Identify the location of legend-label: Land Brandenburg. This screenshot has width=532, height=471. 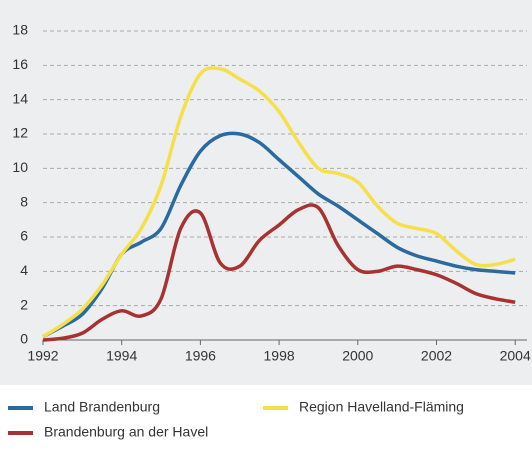
(102, 407).